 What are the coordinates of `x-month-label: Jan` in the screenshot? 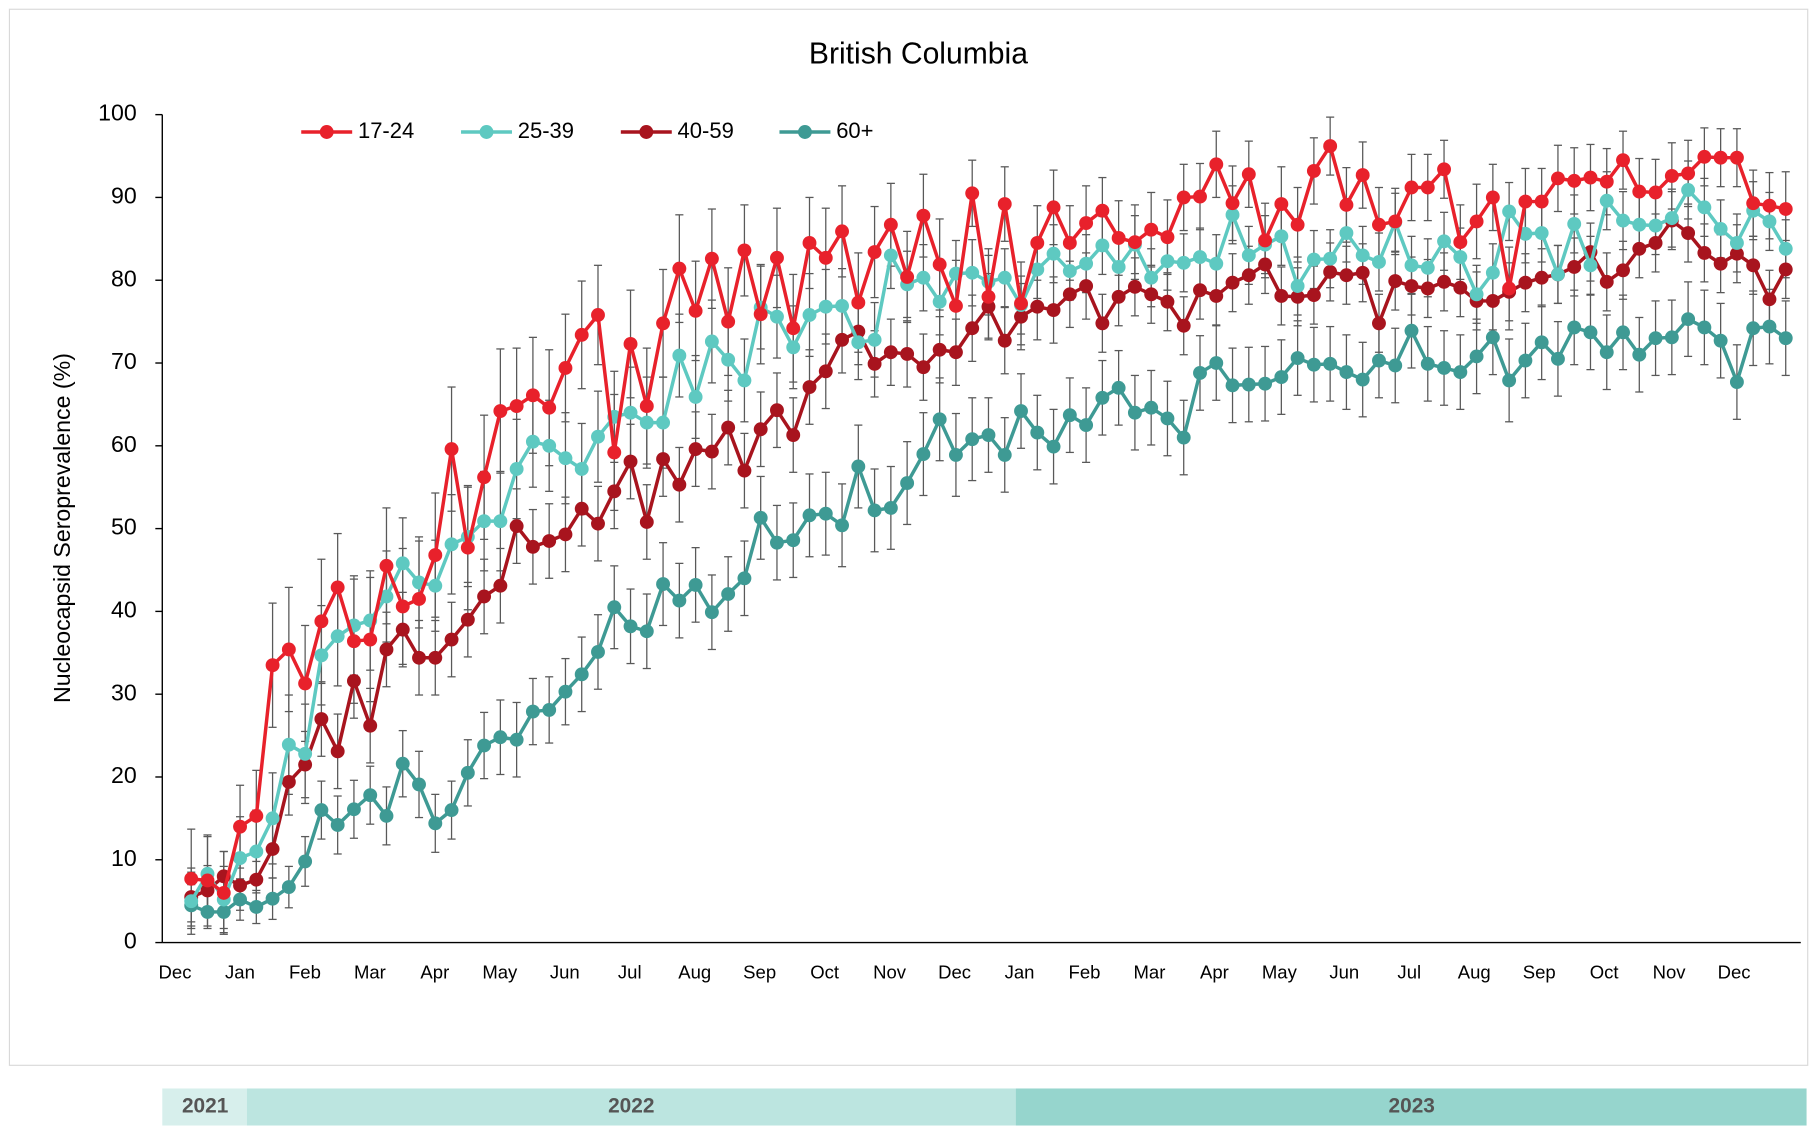 It's located at (240, 972).